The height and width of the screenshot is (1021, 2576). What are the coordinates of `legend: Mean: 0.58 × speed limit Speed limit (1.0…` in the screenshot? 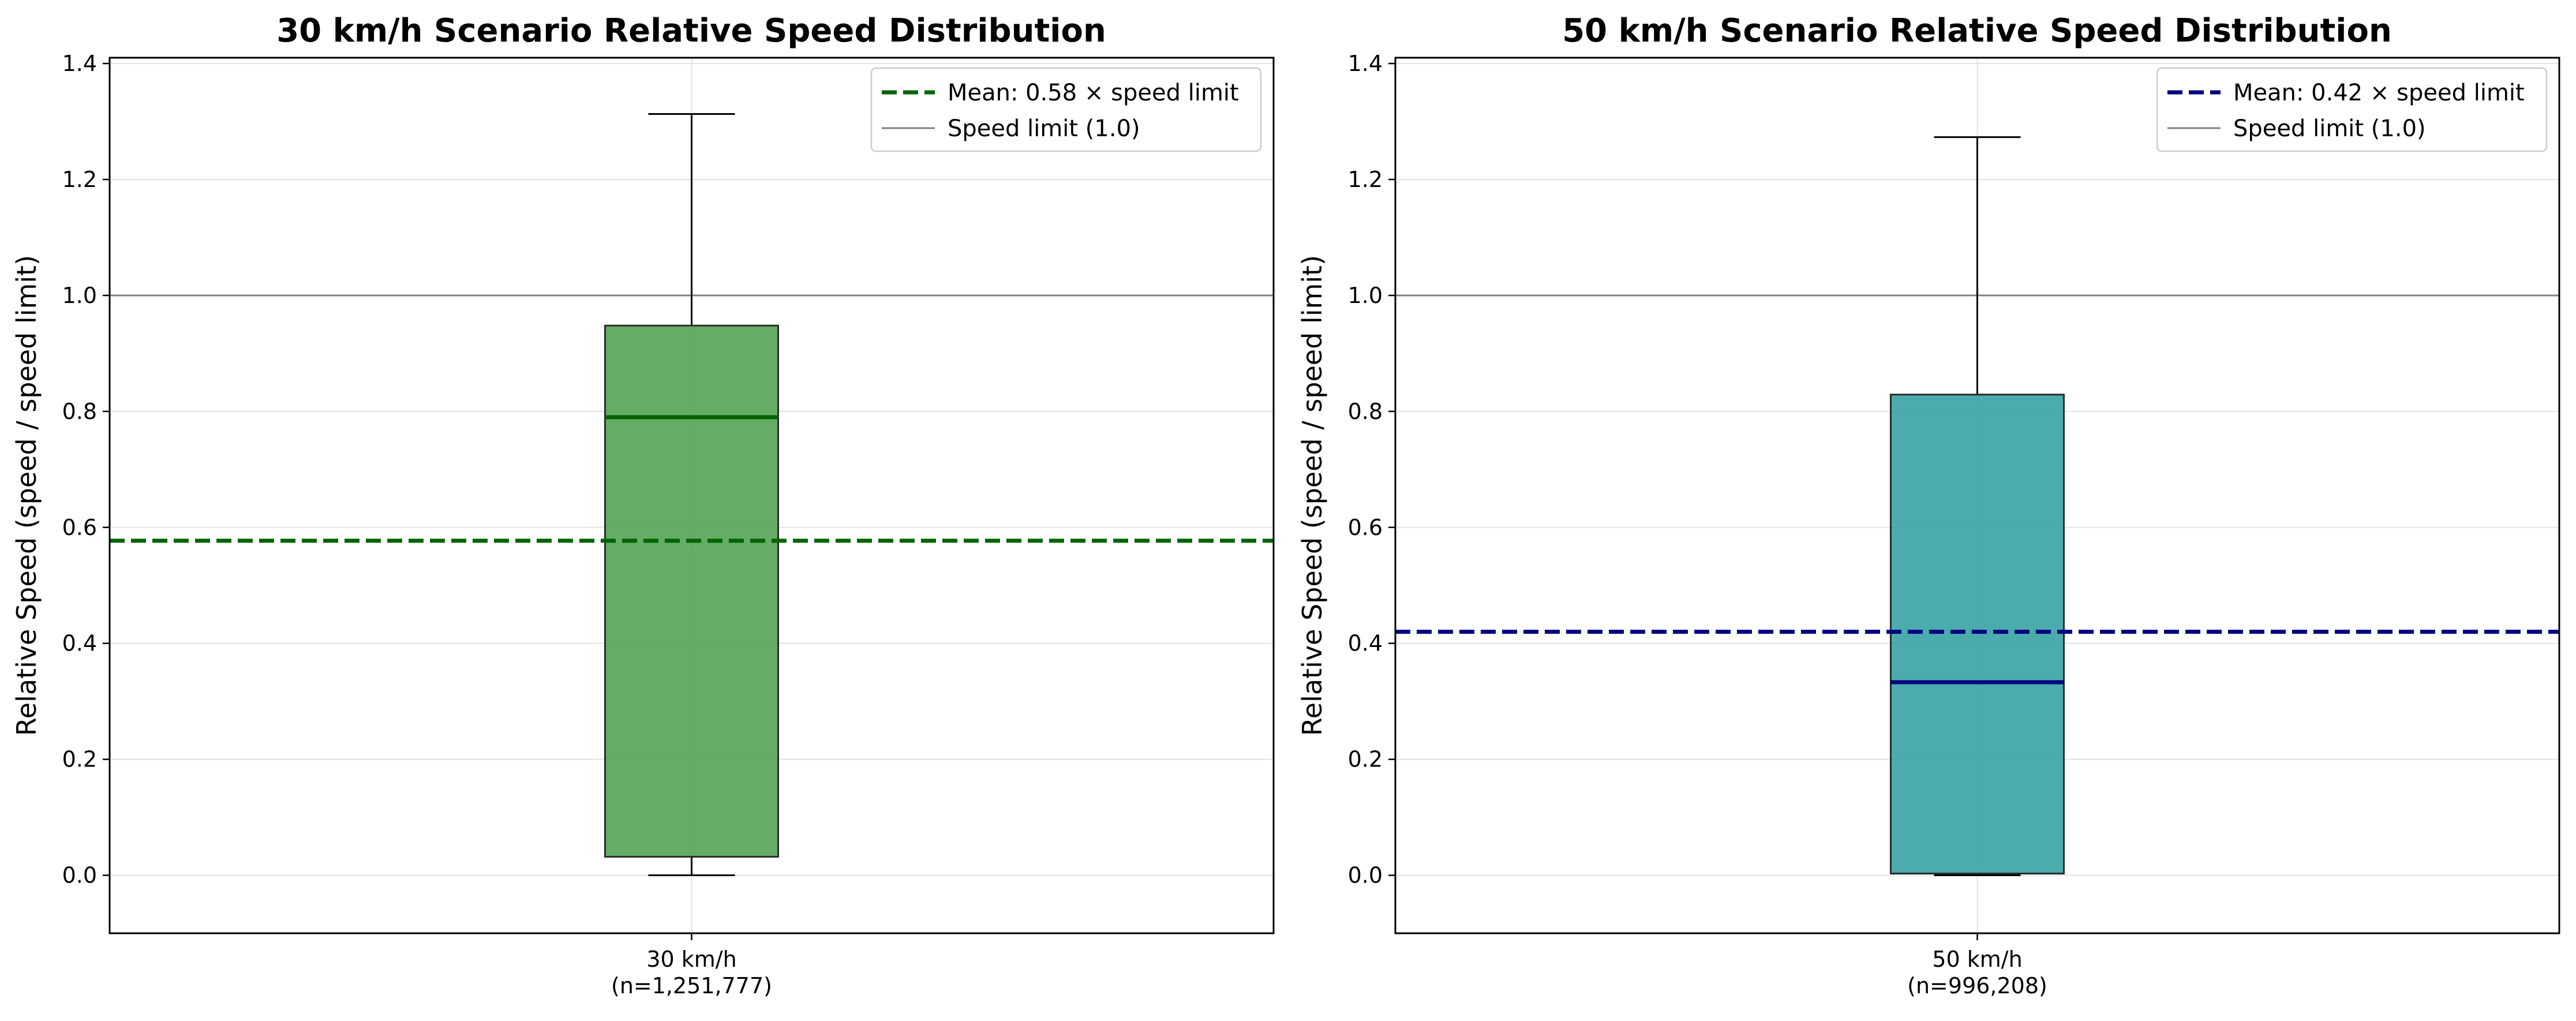 It's located at (1066, 110).